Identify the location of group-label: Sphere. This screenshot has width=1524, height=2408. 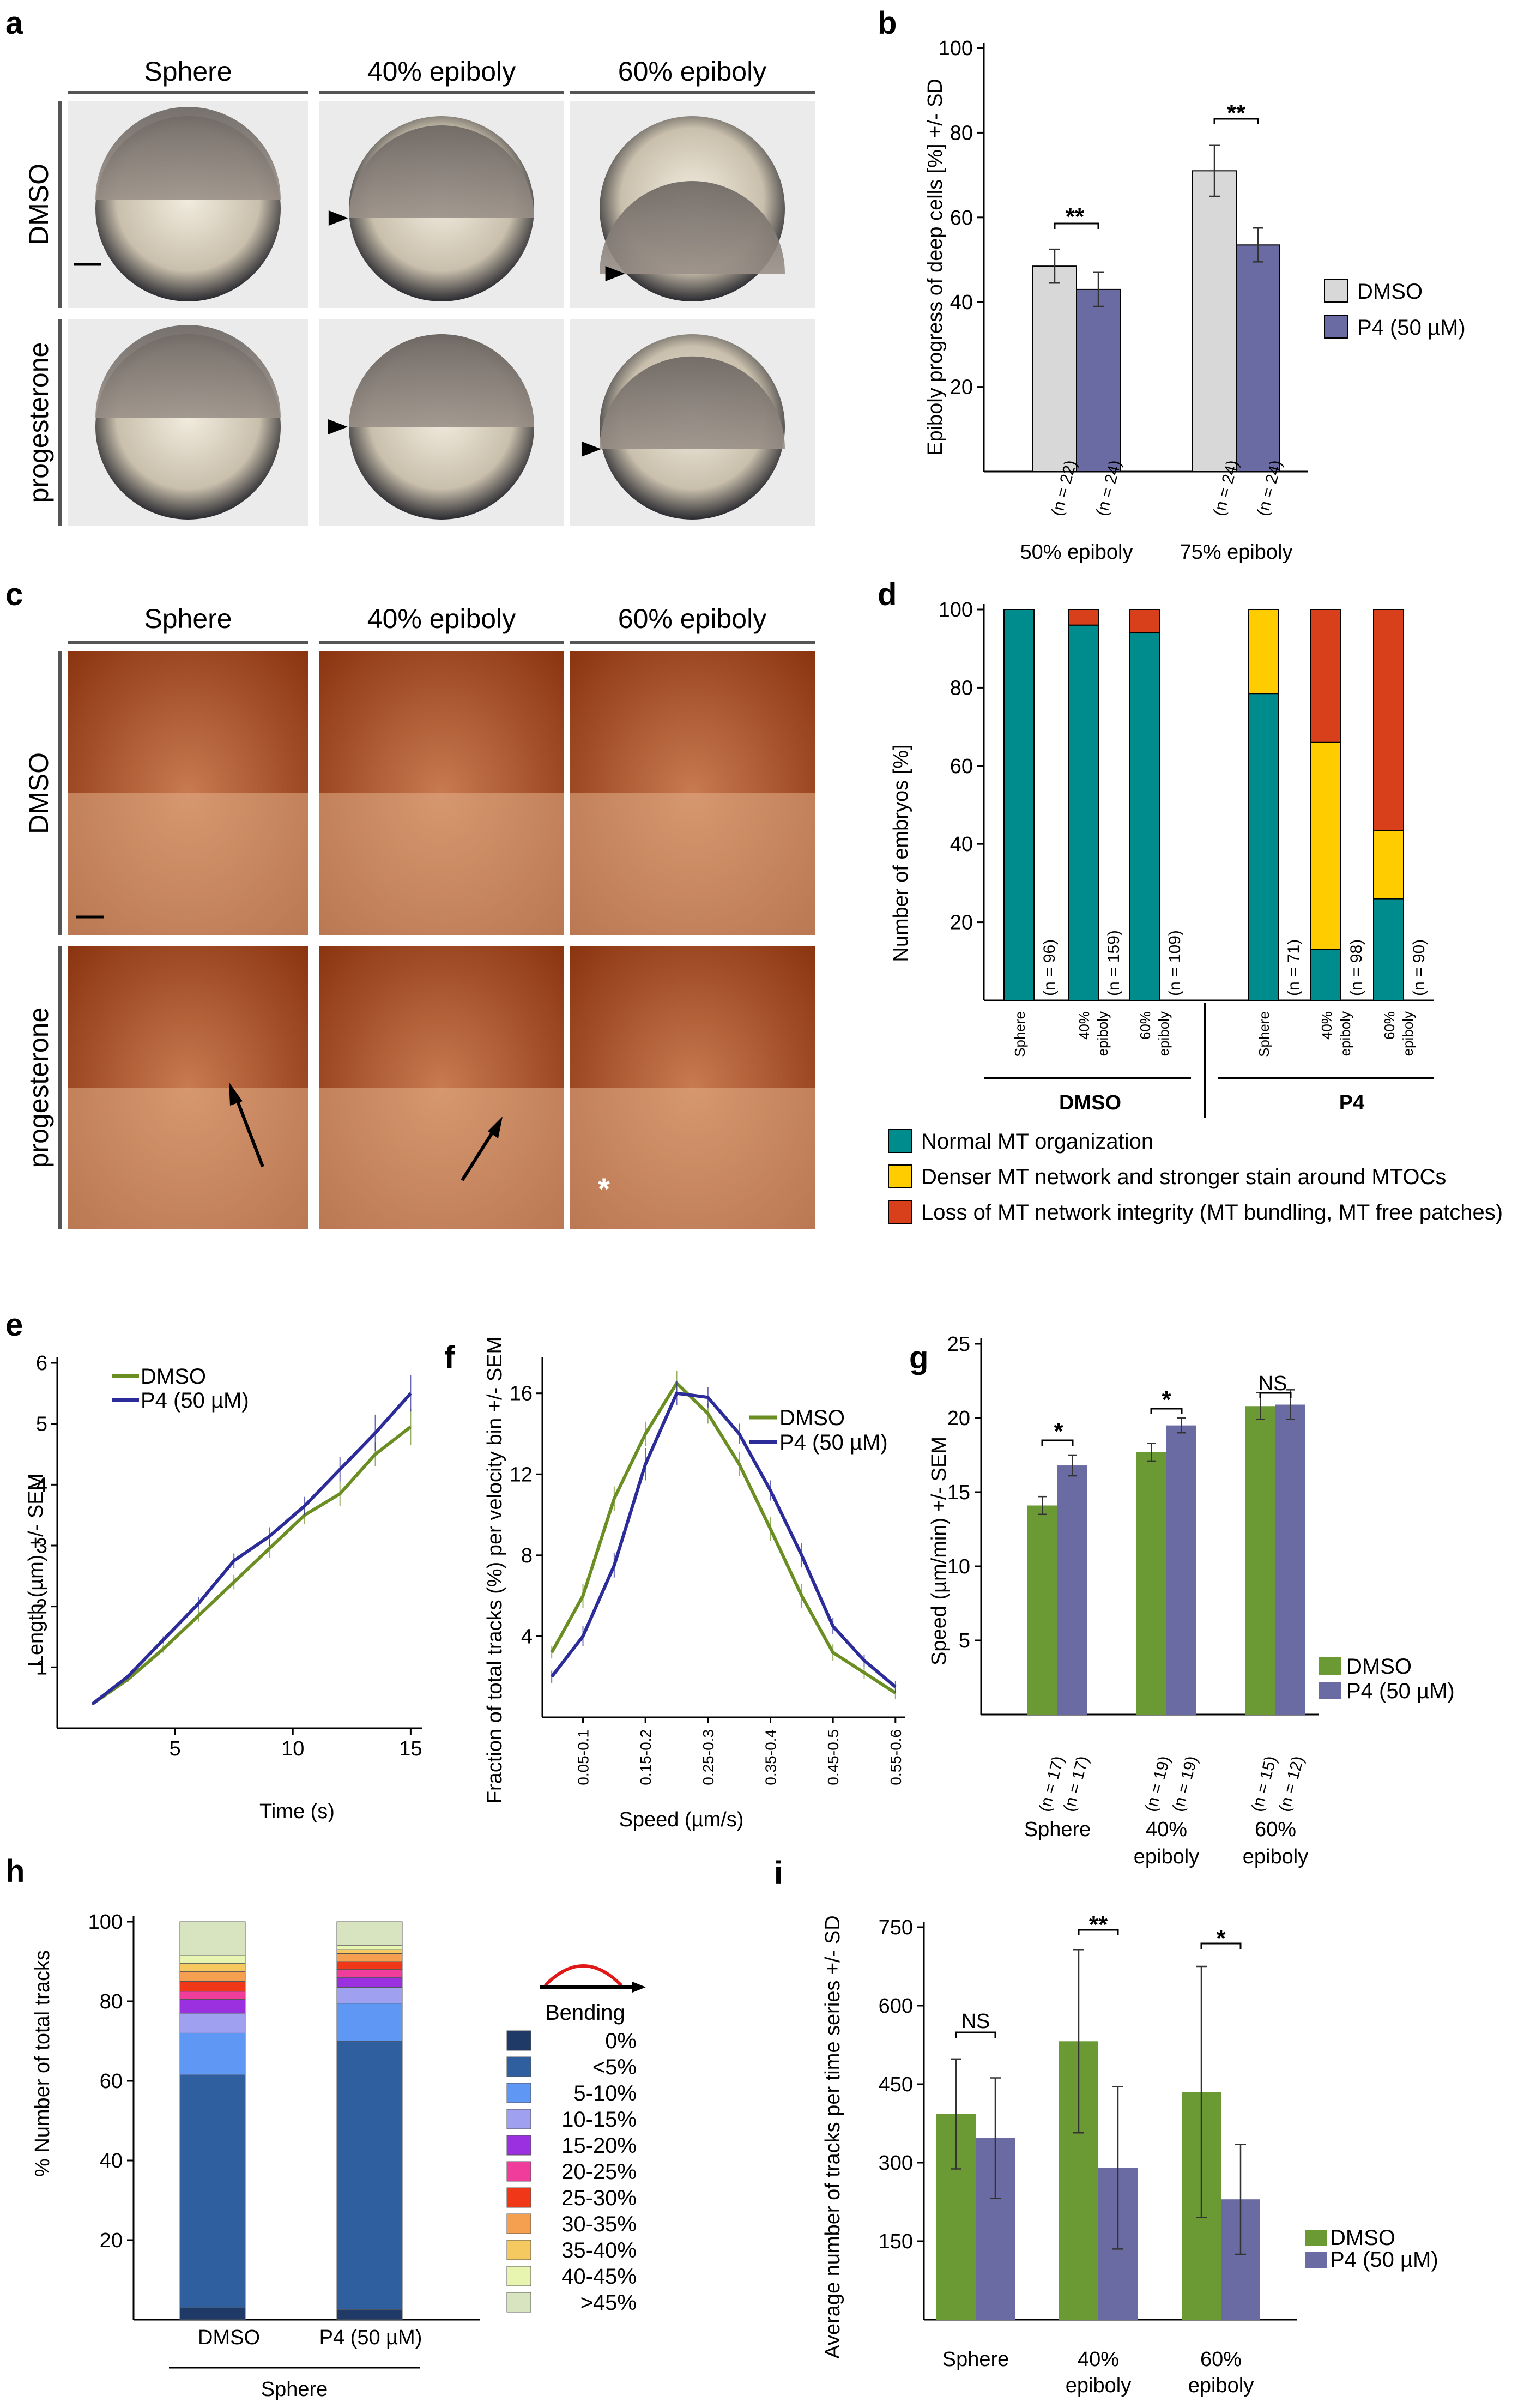
(295, 2390).